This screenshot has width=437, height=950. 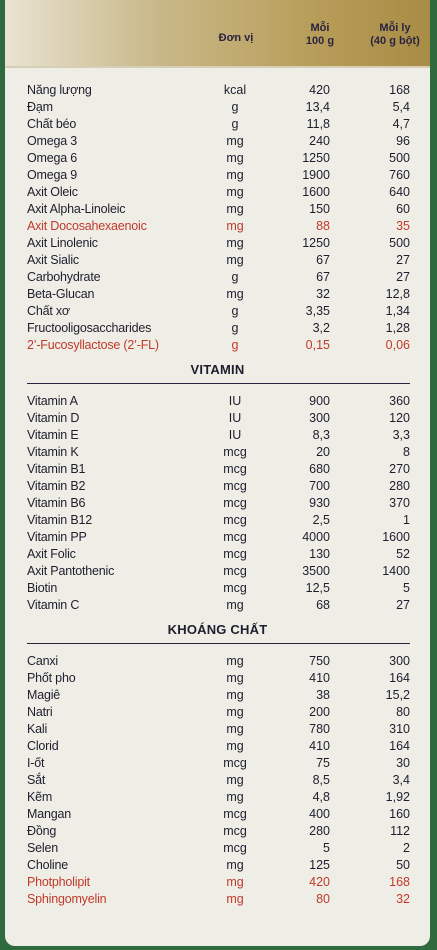 What do you see at coordinates (397, 294) in the screenshot?
I see `value-per-glass: 12,8` at bounding box center [397, 294].